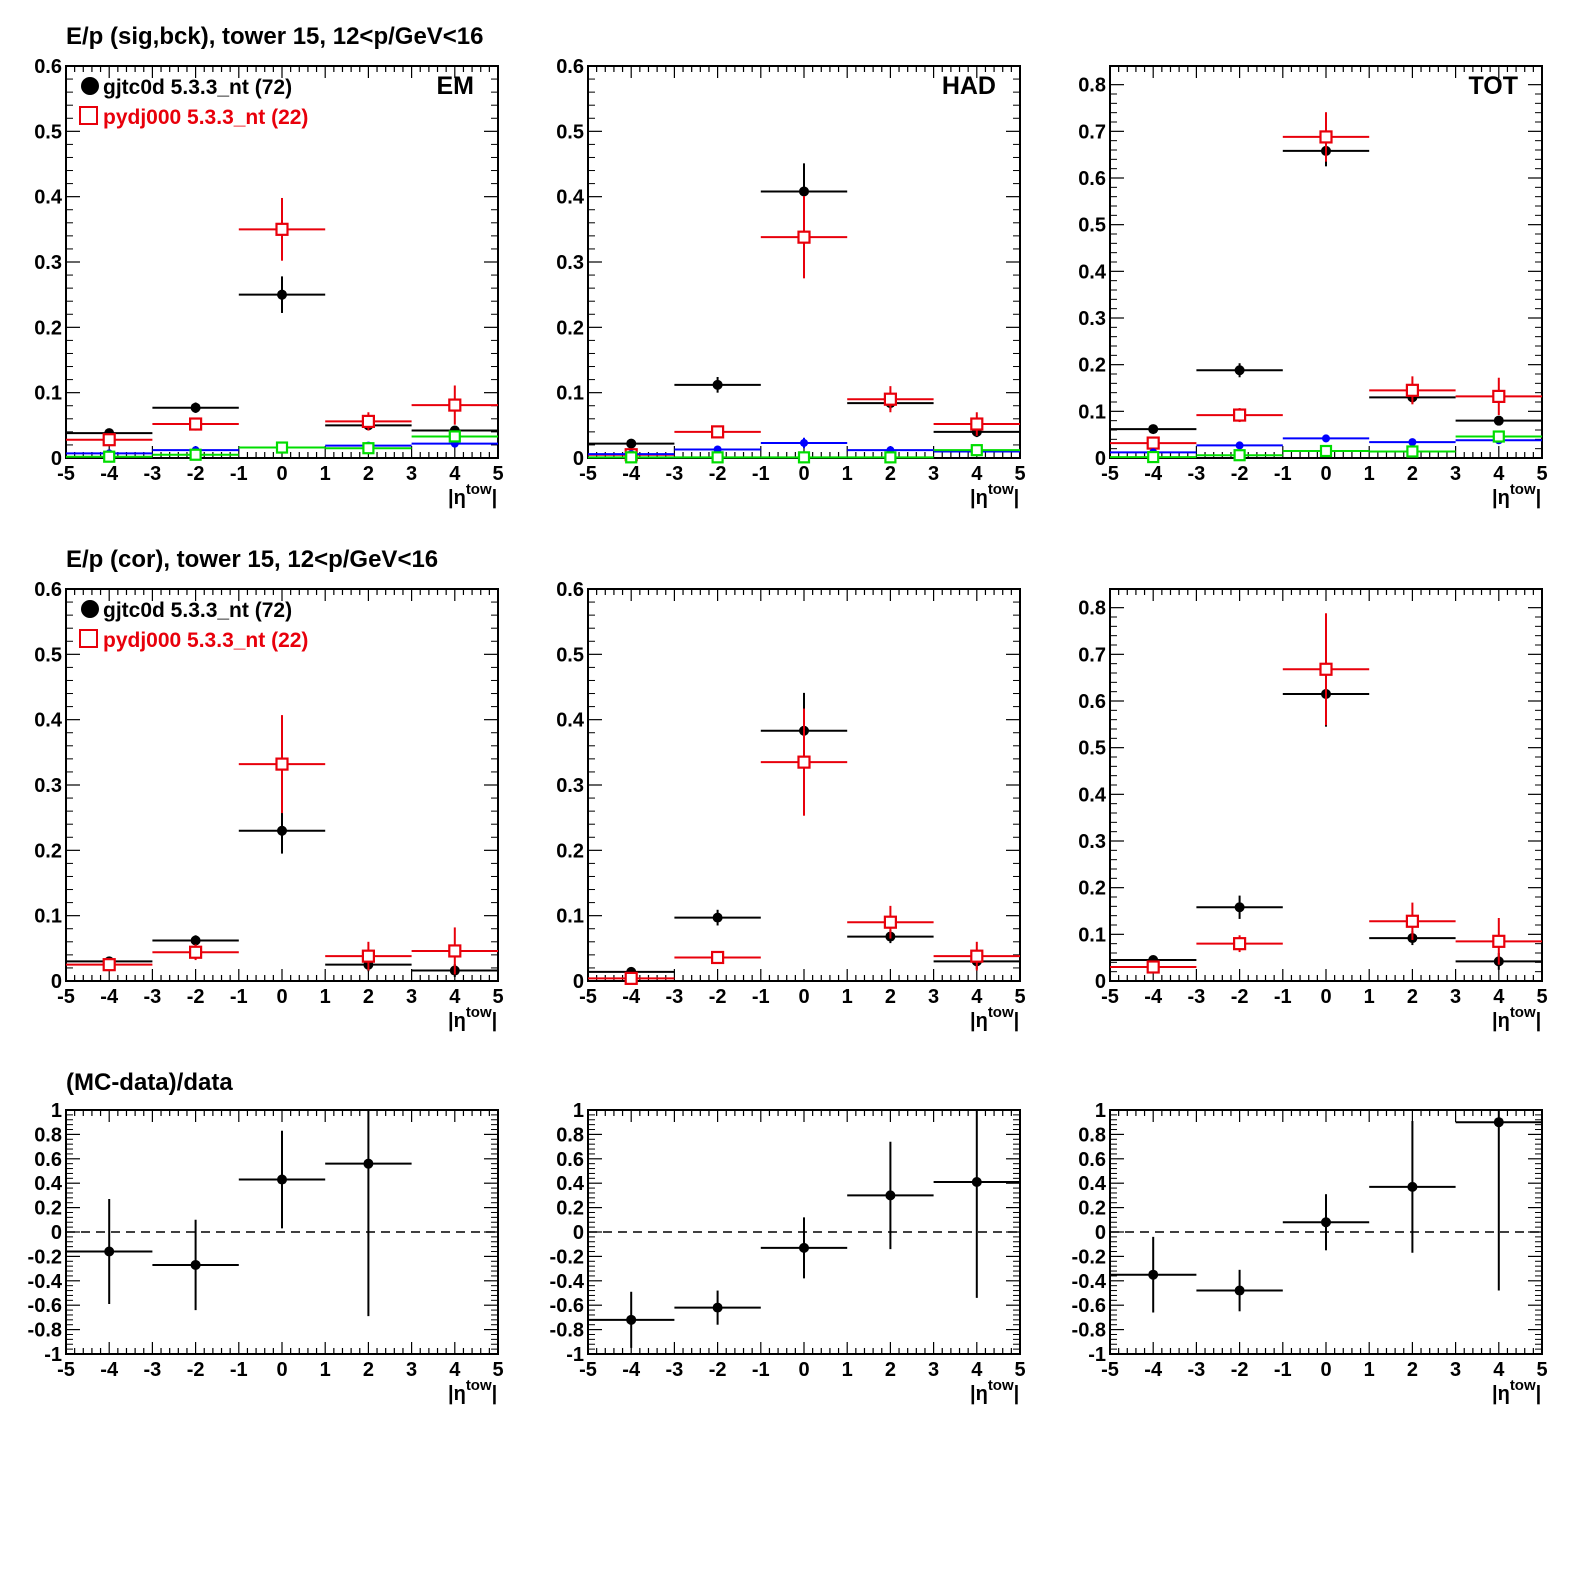  What do you see at coordinates (205, 640) in the screenshot?
I see `legend-label-mc: pydj000 5.3.3_nt (22)` at bounding box center [205, 640].